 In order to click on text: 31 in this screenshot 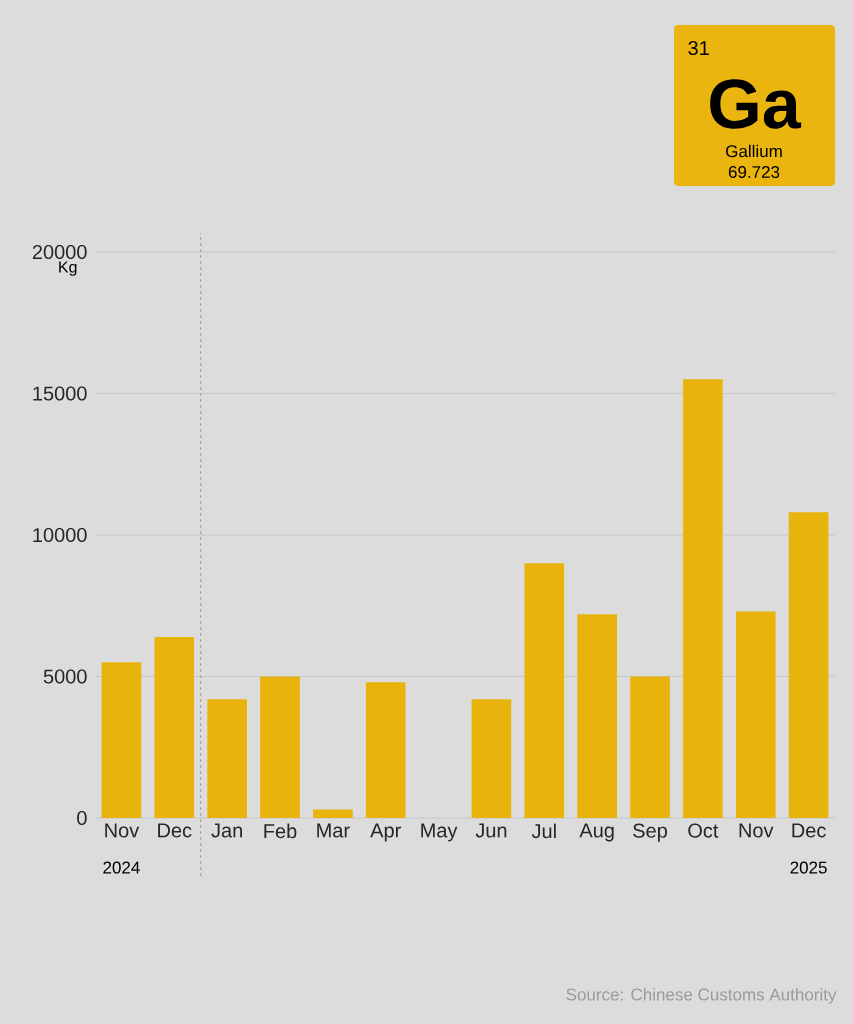, I will do `click(698, 48)`.